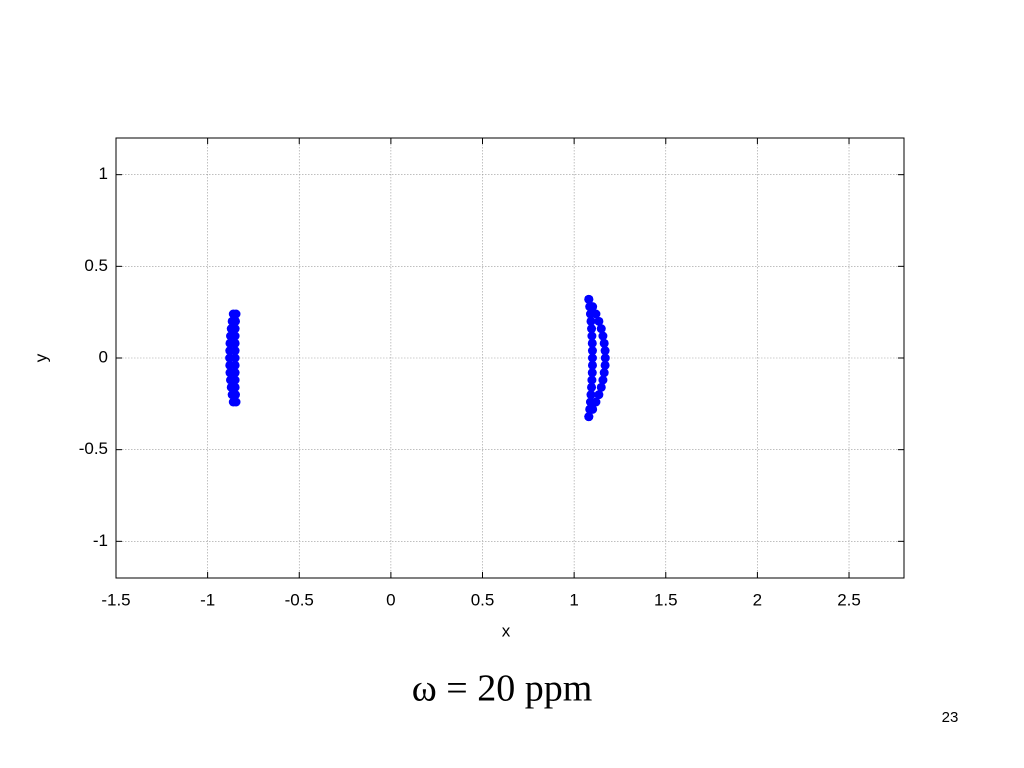 The height and width of the screenshot is (768, 1024). What do you see at coordinates (950, 717) in the screenshot?
I see `page-number: 23` at bounding box center [950, 717].